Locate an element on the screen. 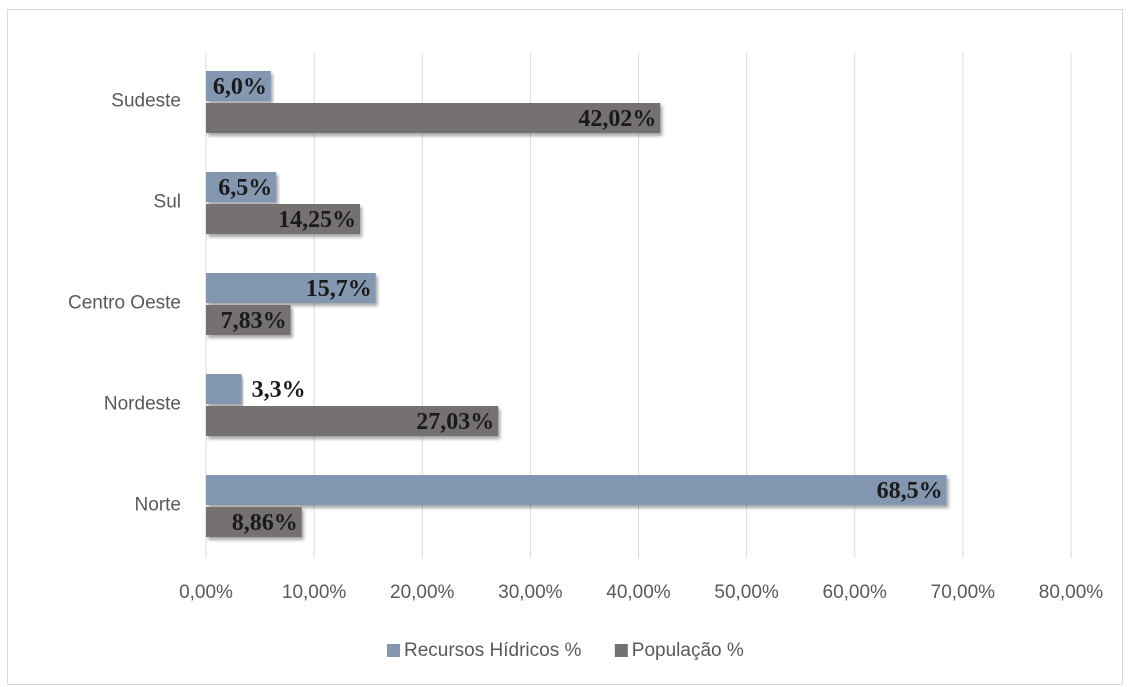  data-label: 68,5% is located at coordinates (910, 491).